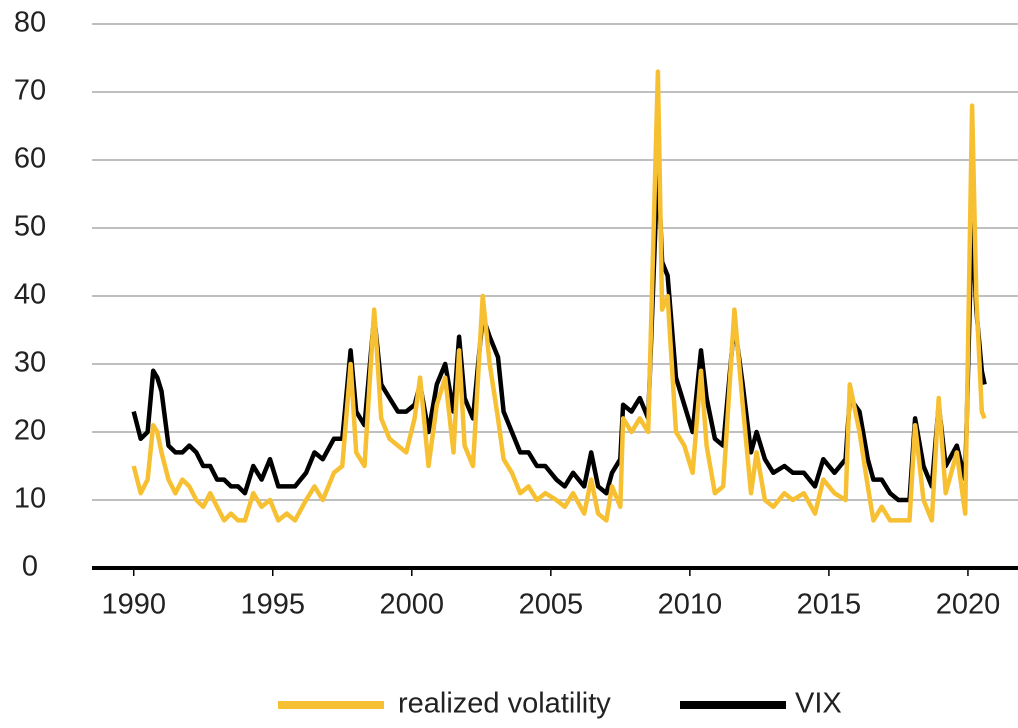 This screenshot has width=1018, height=728. What do you see at coordinates (412, 605) in the screenshot?
I see `x-tick-label: 2000` at bounding box center [412, 605].